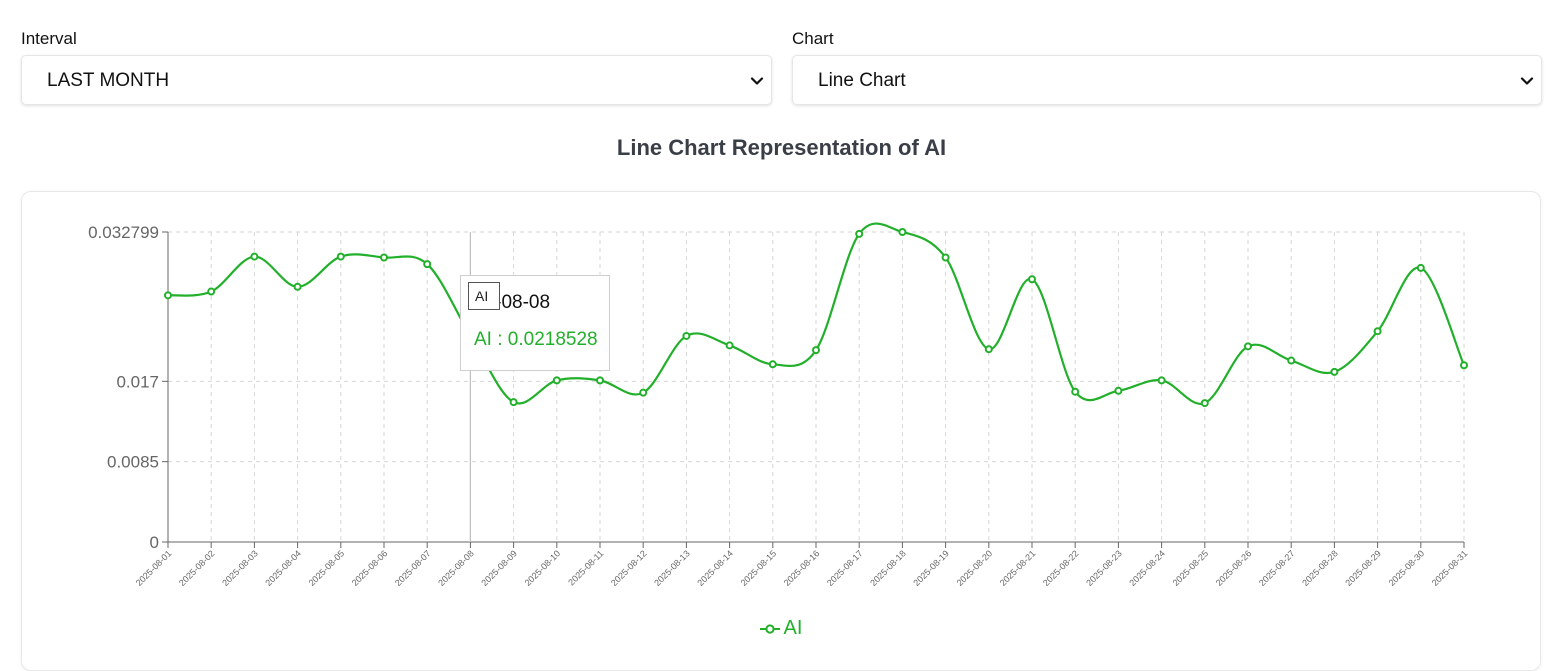 This screenshot has height=671, width=1550. I want to click on chart-tooltip: 25-08-08 AI : 0.0218528 AI, so click(535, 323).